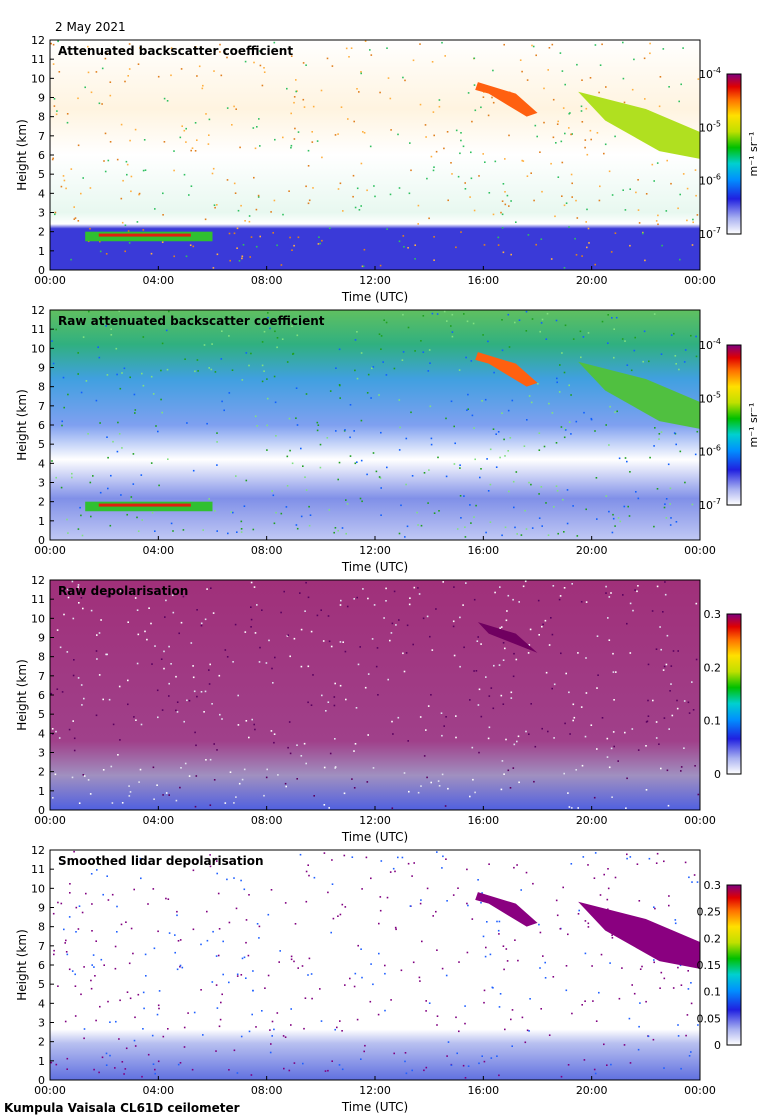 Image resolution: width=780 pixels, height=1120 pixels. What do you see at coordinates (719, 965) in the screenshot?
I see `colorbar: 0 0.05 0.1 0.15 0.2 0.25 0.3` at bounding box center [719, 965].